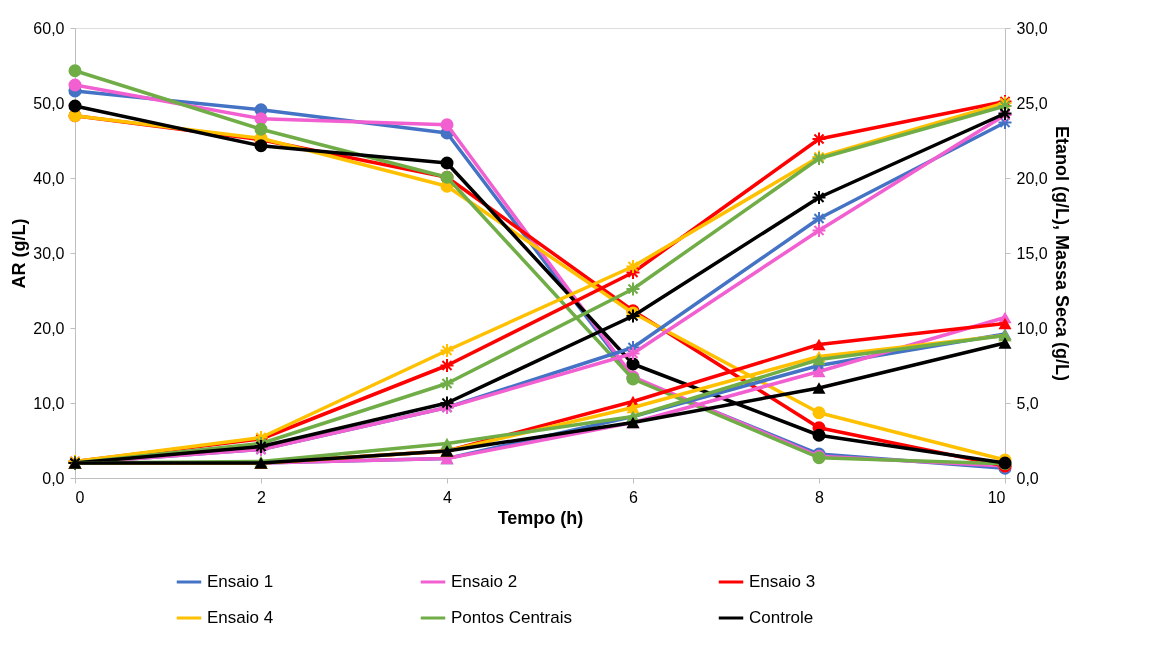 The height and width of the screenshot is (660, 1149). I want to click on legend-label: Ensaio 4, so click(240, 617).